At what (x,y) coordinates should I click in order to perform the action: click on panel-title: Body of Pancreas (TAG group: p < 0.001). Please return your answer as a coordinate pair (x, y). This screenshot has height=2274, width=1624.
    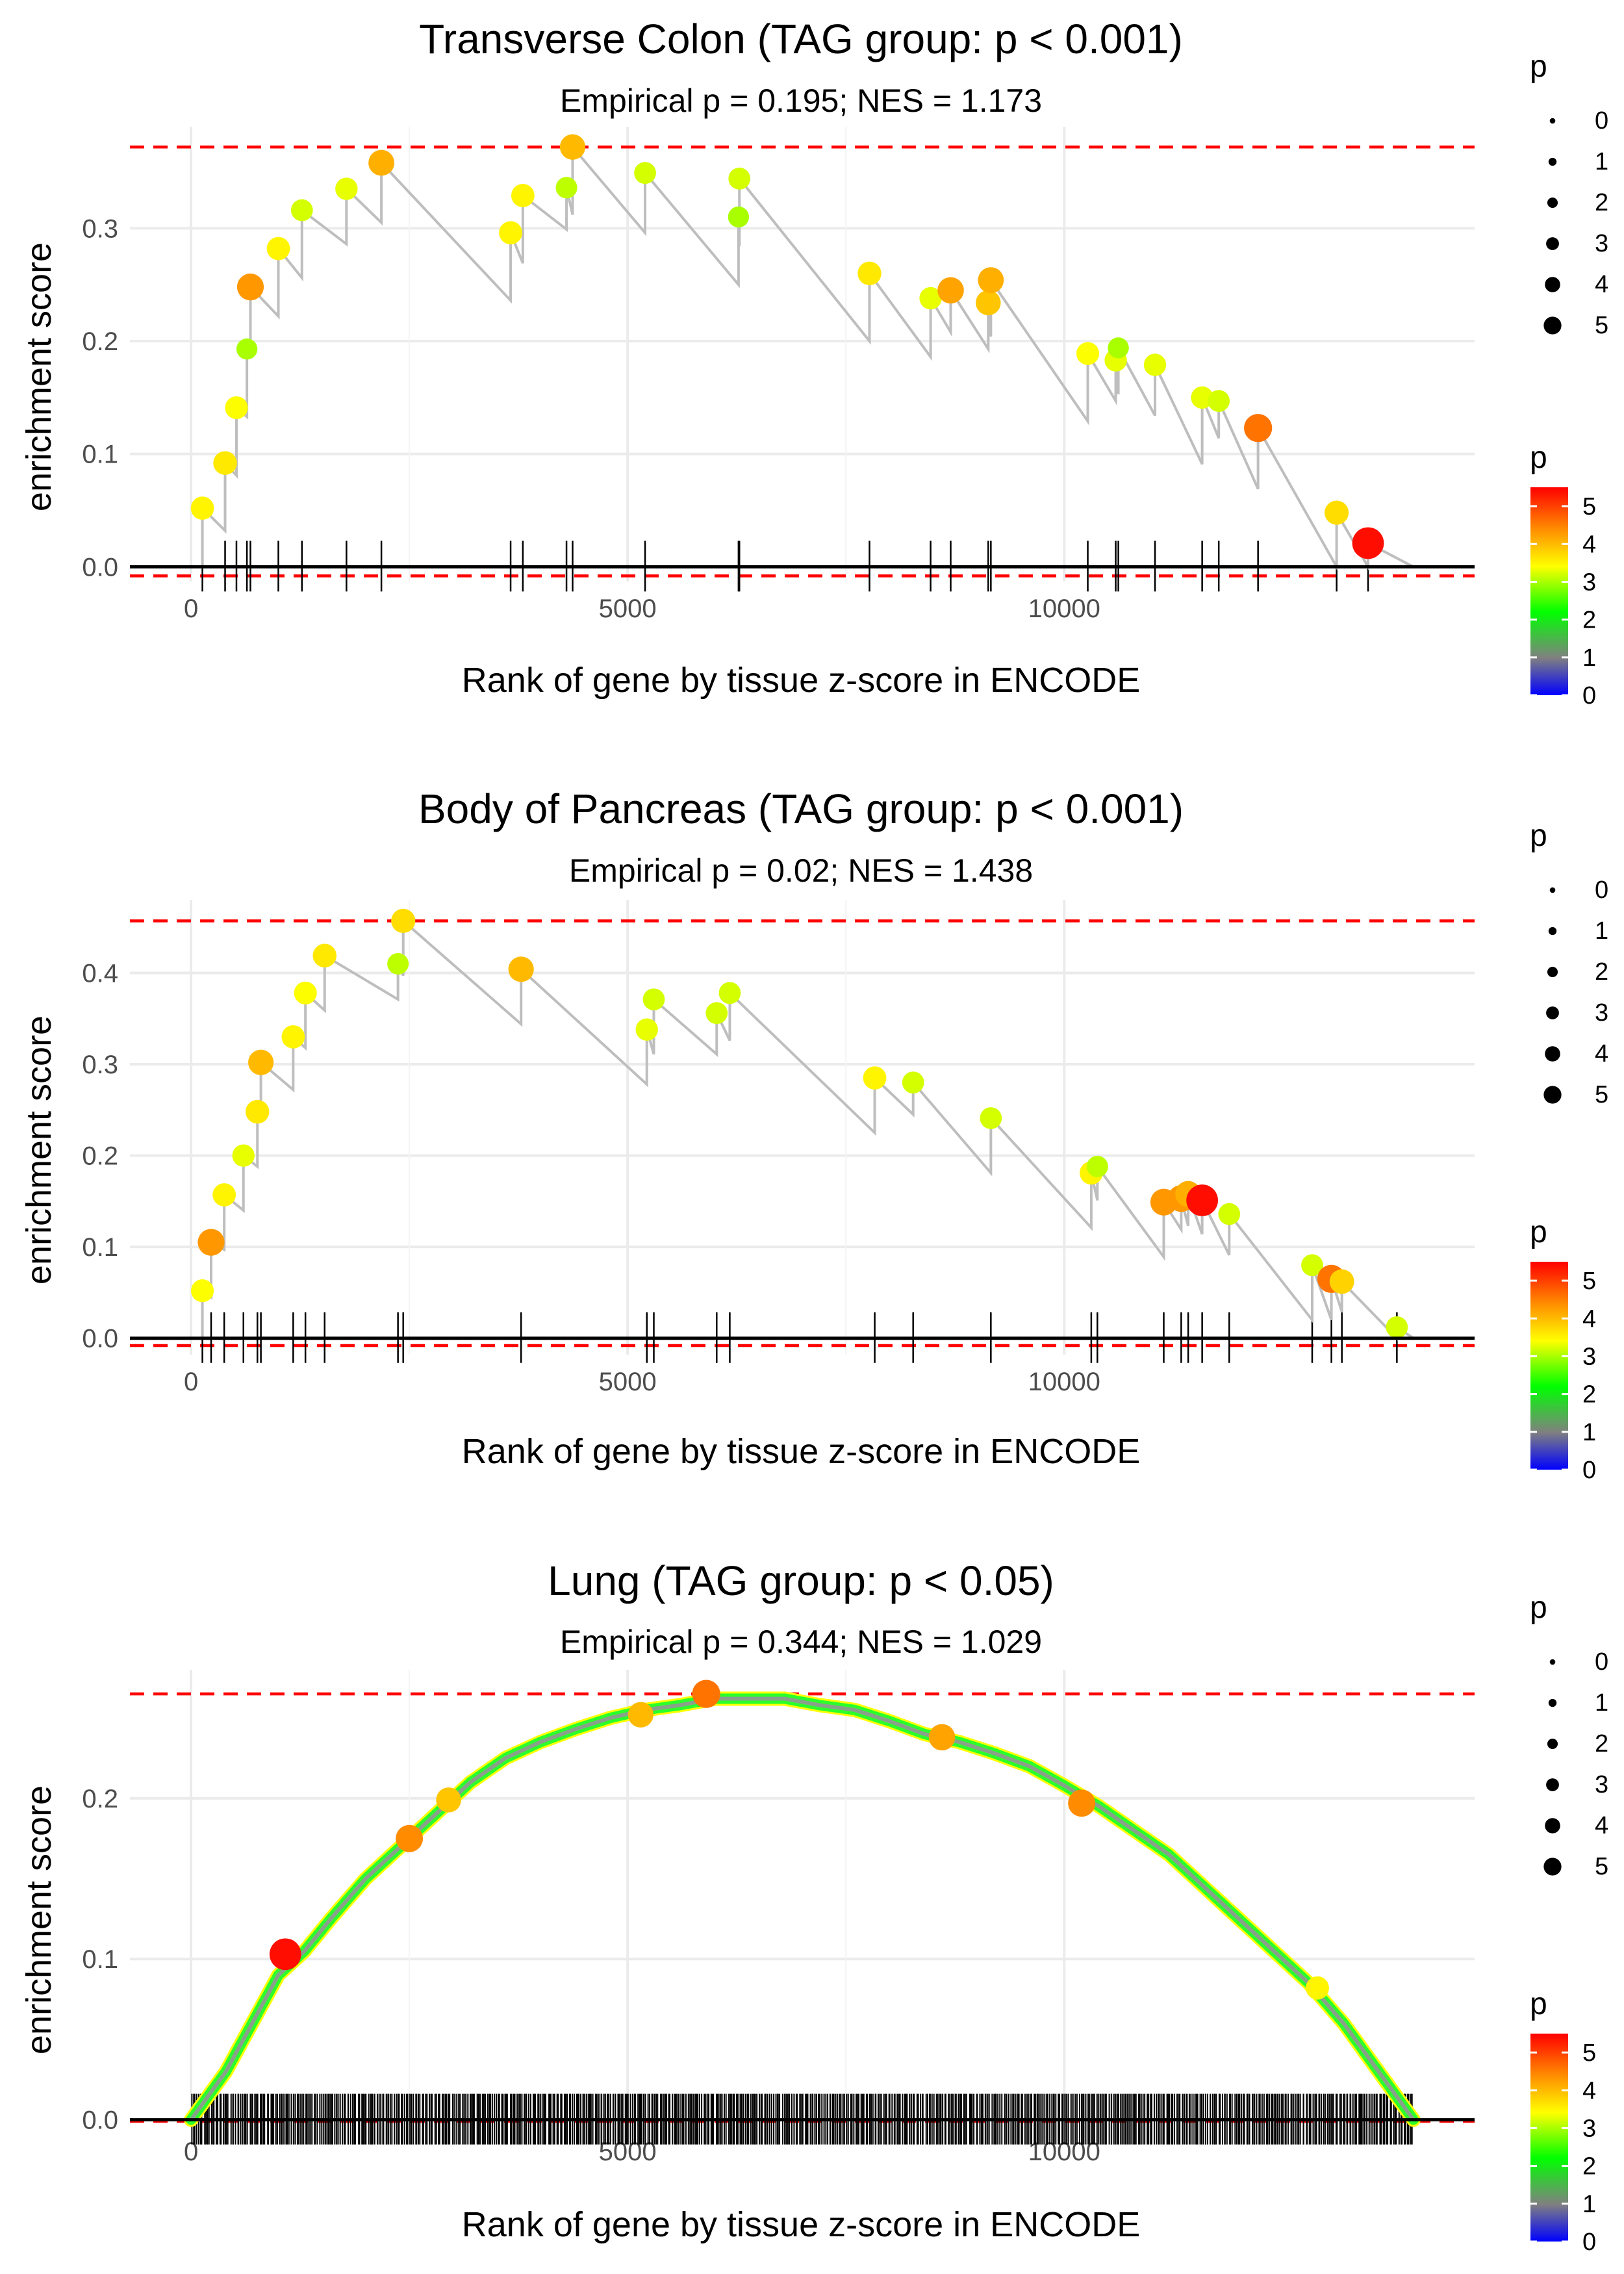
    Looking at the image, I should click on (801, 809).